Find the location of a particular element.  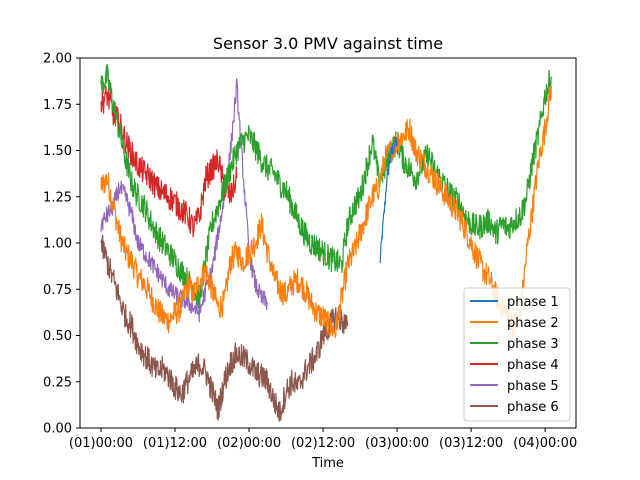

y-tick-label: 0.25 is located at coordinates (57, 382).